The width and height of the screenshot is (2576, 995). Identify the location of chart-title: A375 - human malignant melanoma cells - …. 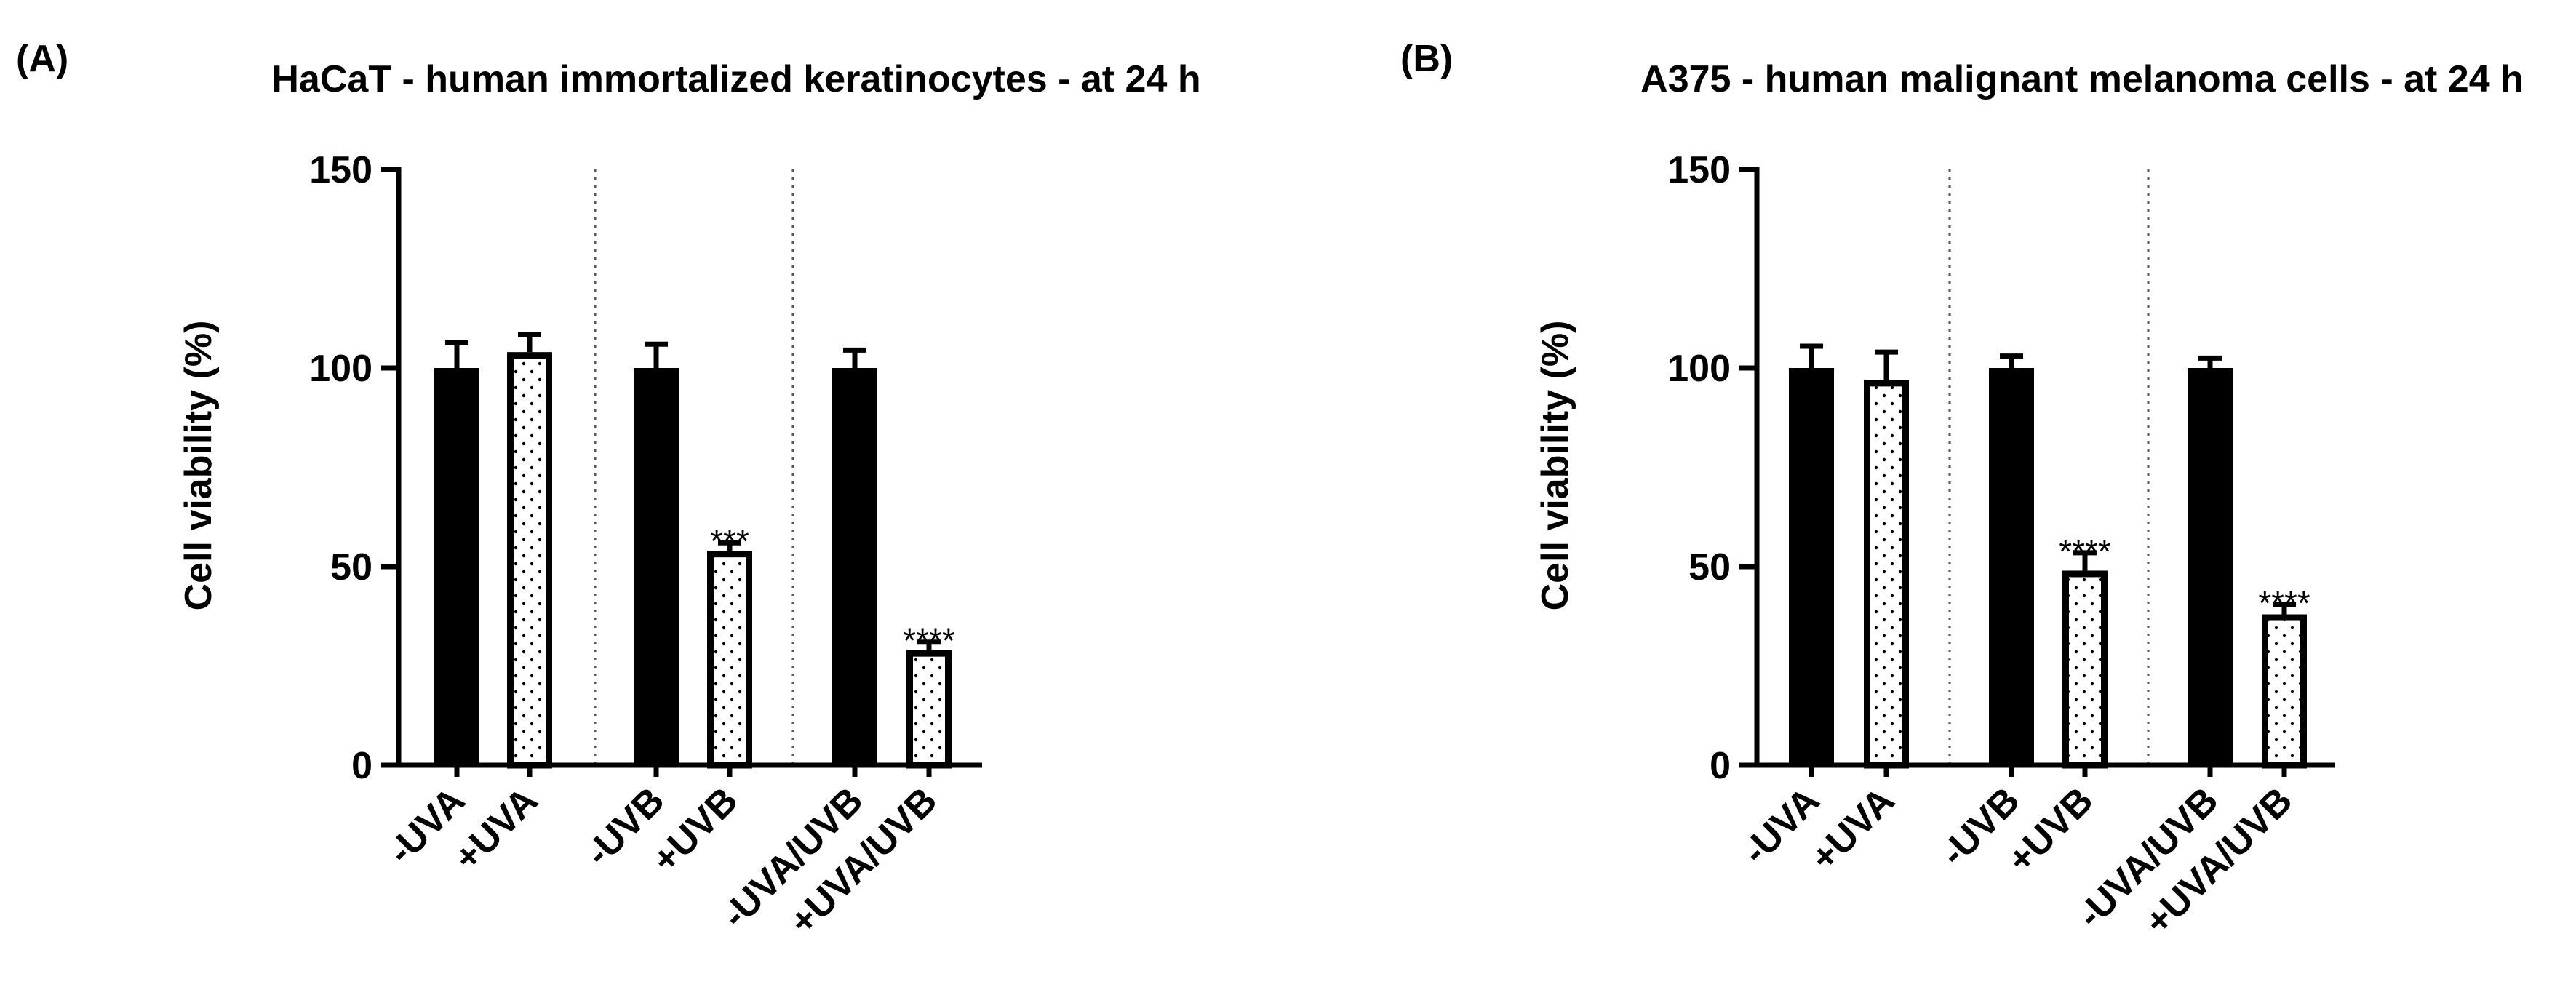
(2082, 79).